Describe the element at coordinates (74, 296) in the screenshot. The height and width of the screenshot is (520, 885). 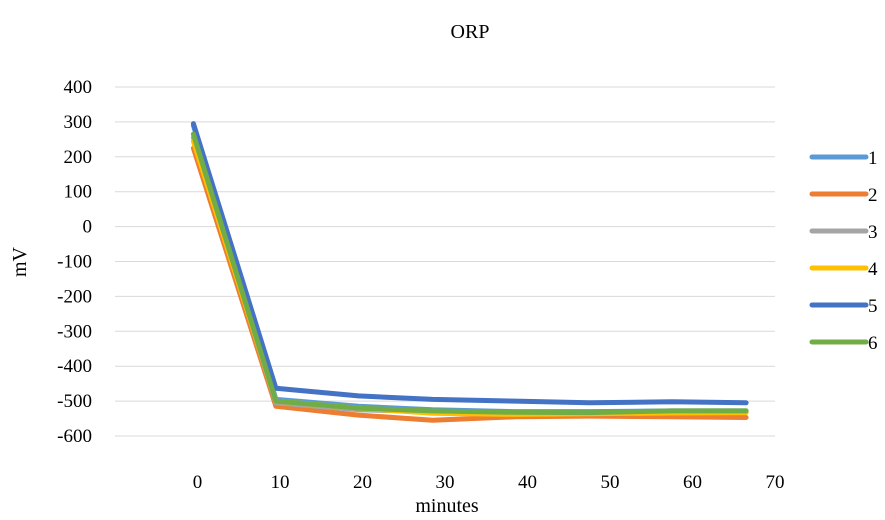
I see `y-tick-label: -200` at that location.